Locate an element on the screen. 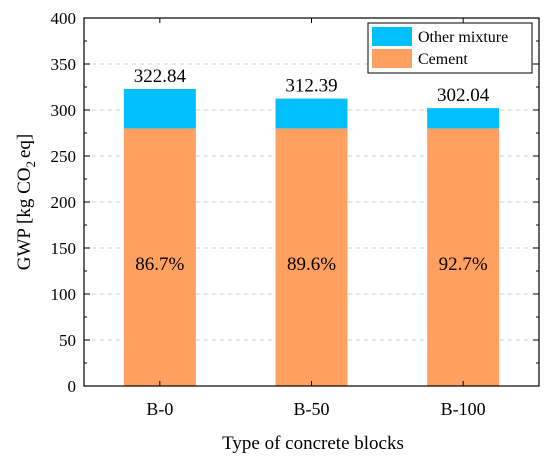 The width and height of the screenshot is (550, 459). y-tick-label: 0 is located at coordinates (72, 386).